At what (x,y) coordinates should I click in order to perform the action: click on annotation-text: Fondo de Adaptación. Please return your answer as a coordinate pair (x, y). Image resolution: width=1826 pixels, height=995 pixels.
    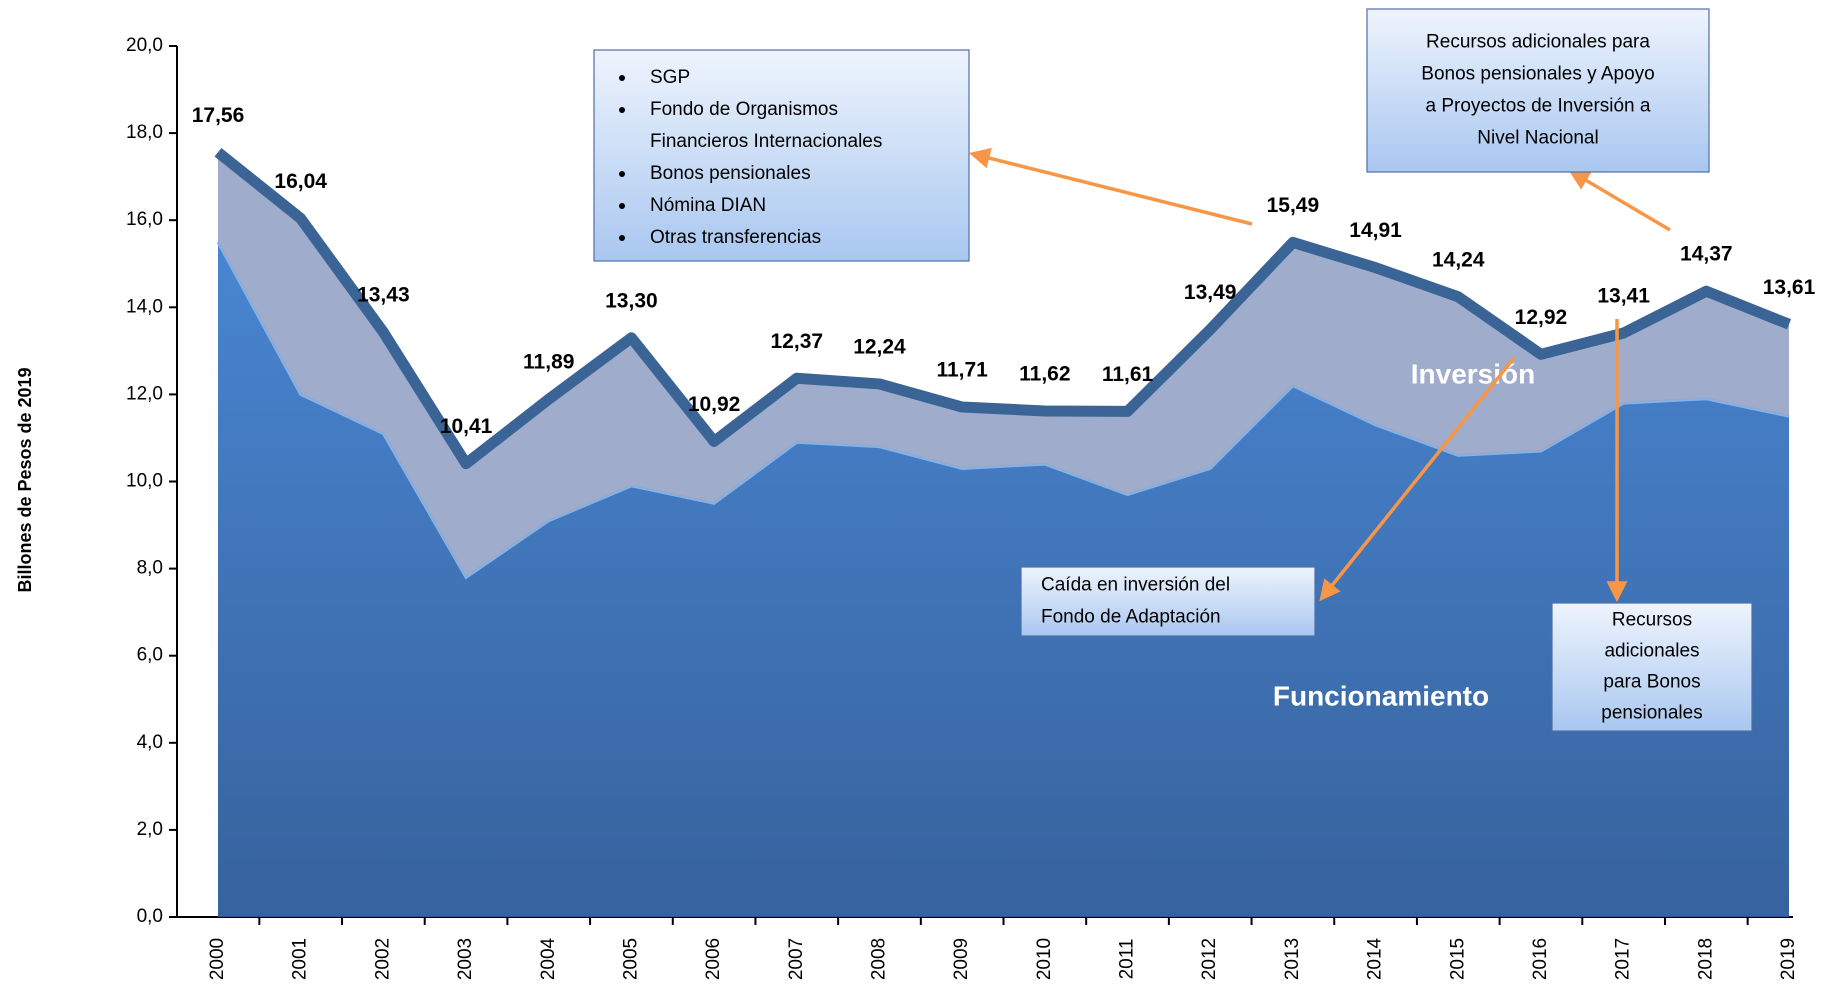
    Looking at the image, I should click on (1131, 617).